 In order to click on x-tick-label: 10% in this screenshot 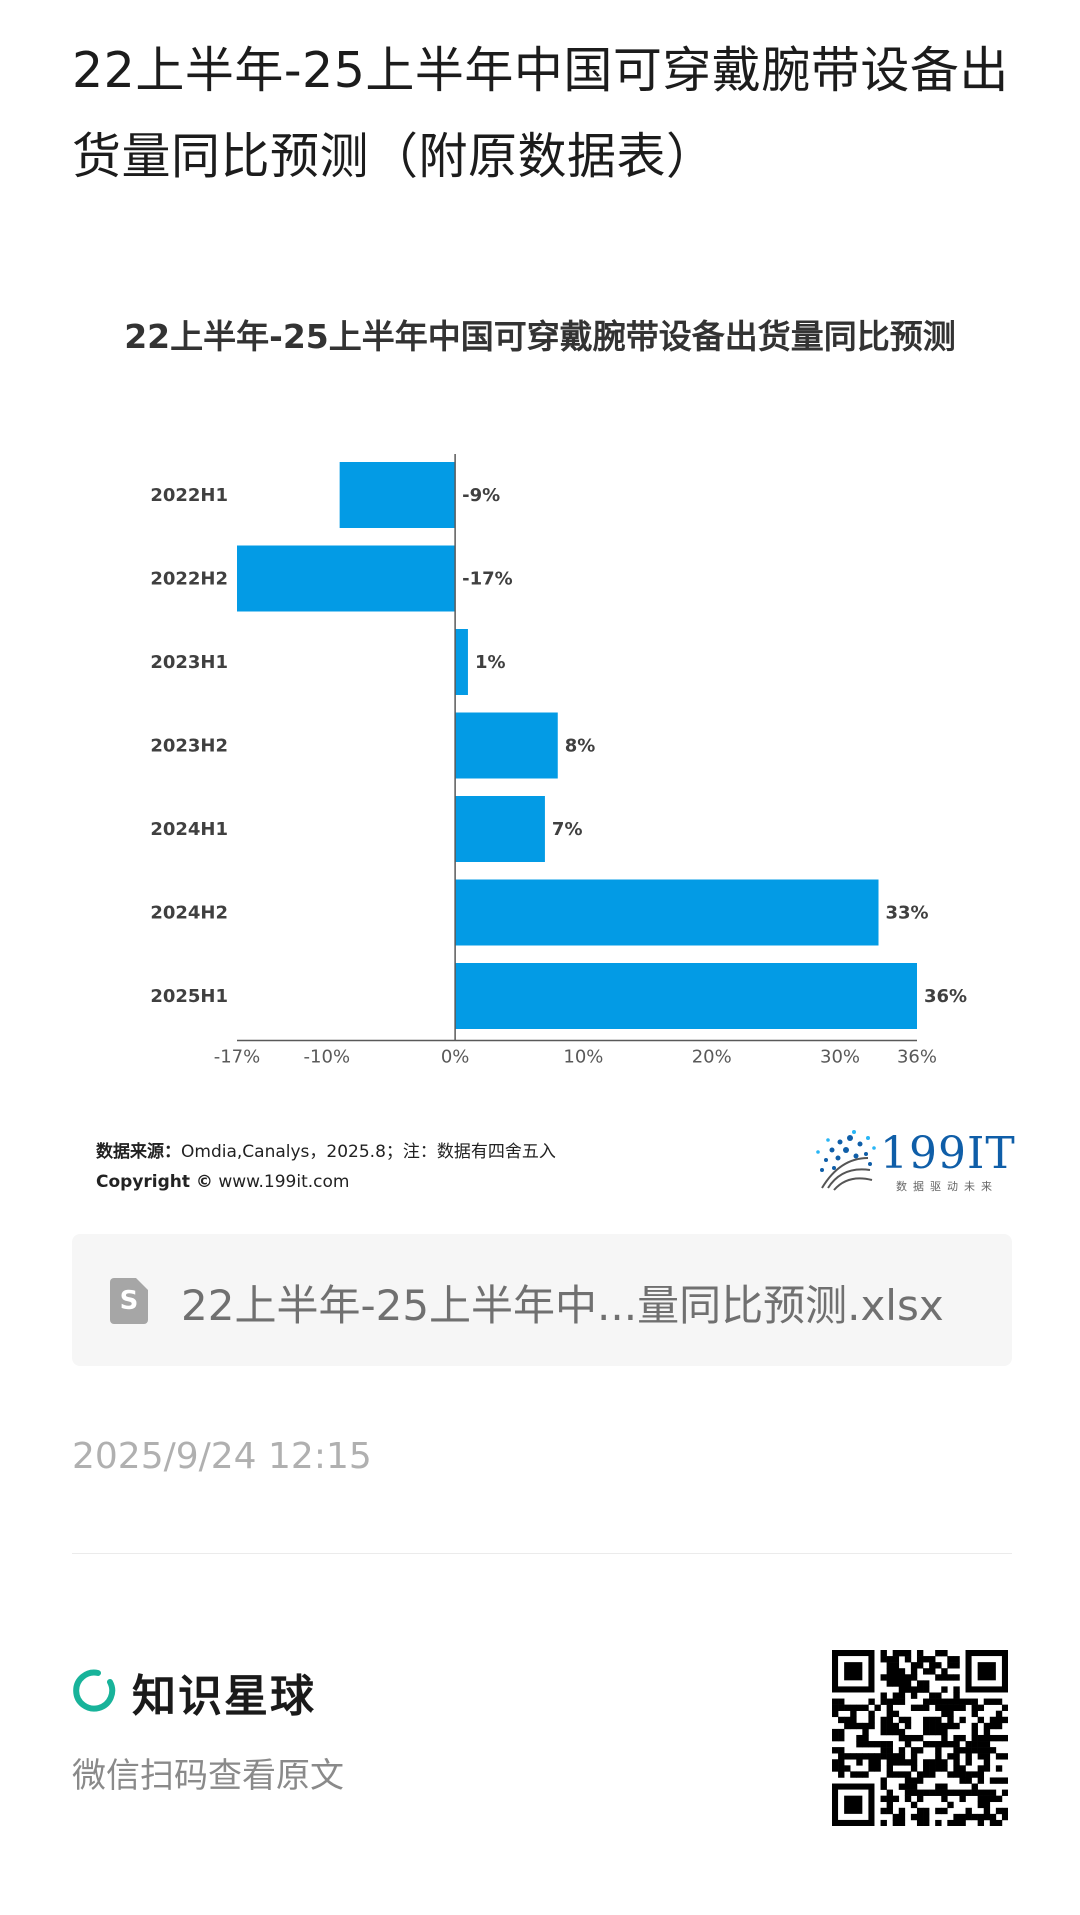, I will do `click(583, 1057)`.